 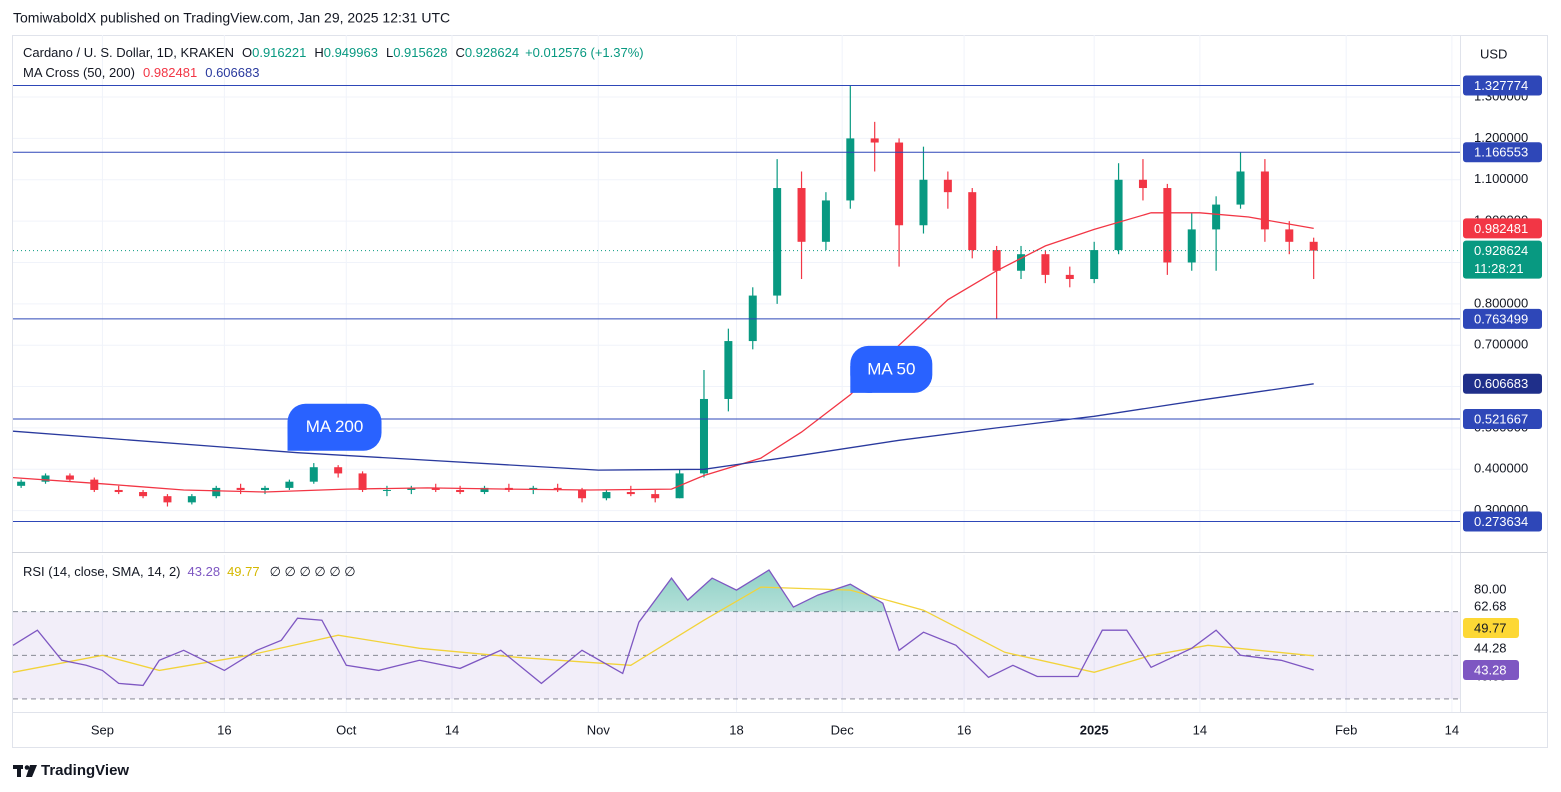 I want to click on rsi-value-label: 49.77, so click(x=1490, y=627).